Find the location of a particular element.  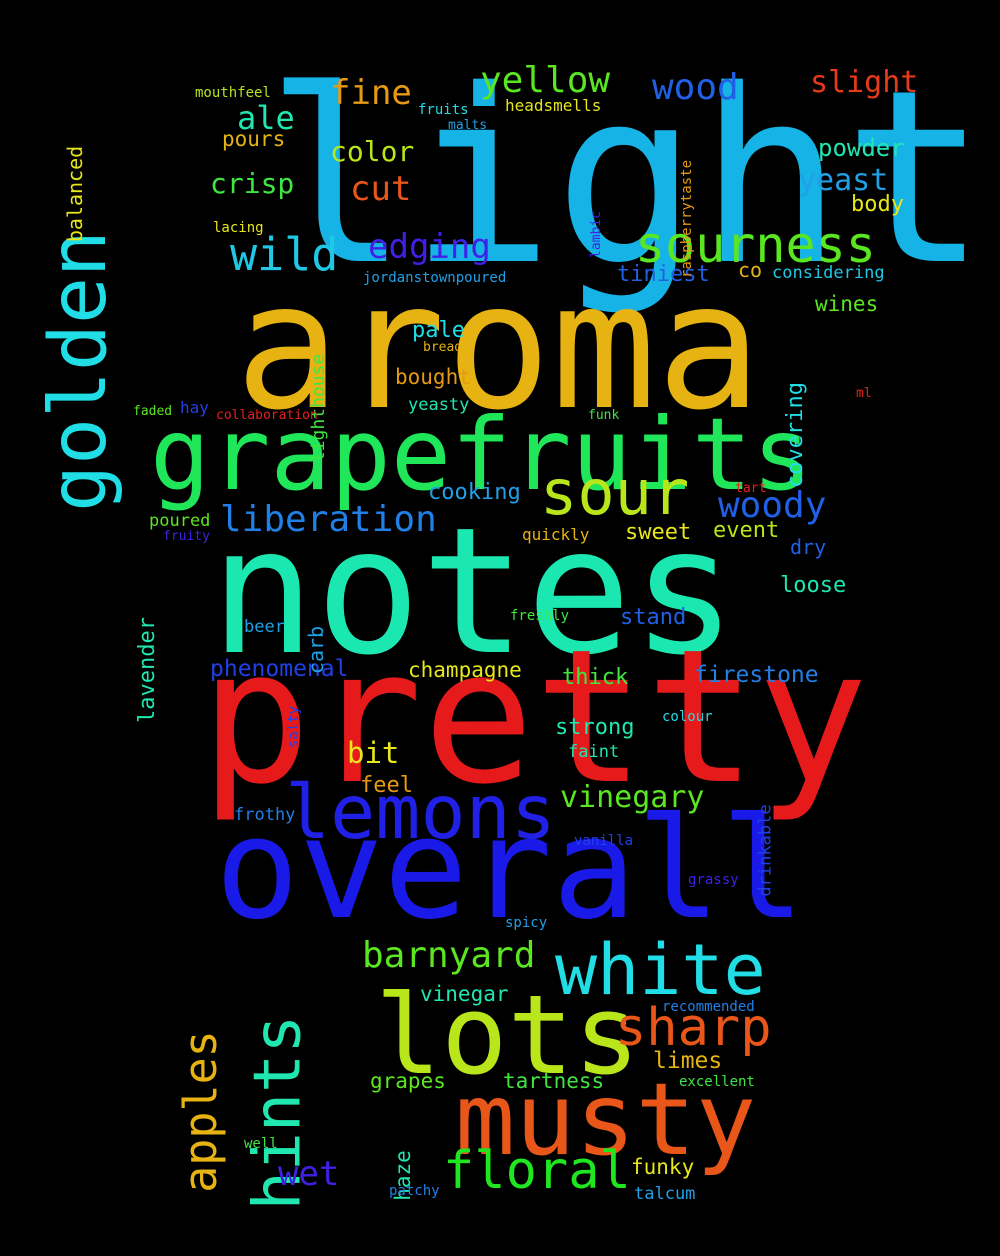

word-color: color is located at coordinates (372, 151).